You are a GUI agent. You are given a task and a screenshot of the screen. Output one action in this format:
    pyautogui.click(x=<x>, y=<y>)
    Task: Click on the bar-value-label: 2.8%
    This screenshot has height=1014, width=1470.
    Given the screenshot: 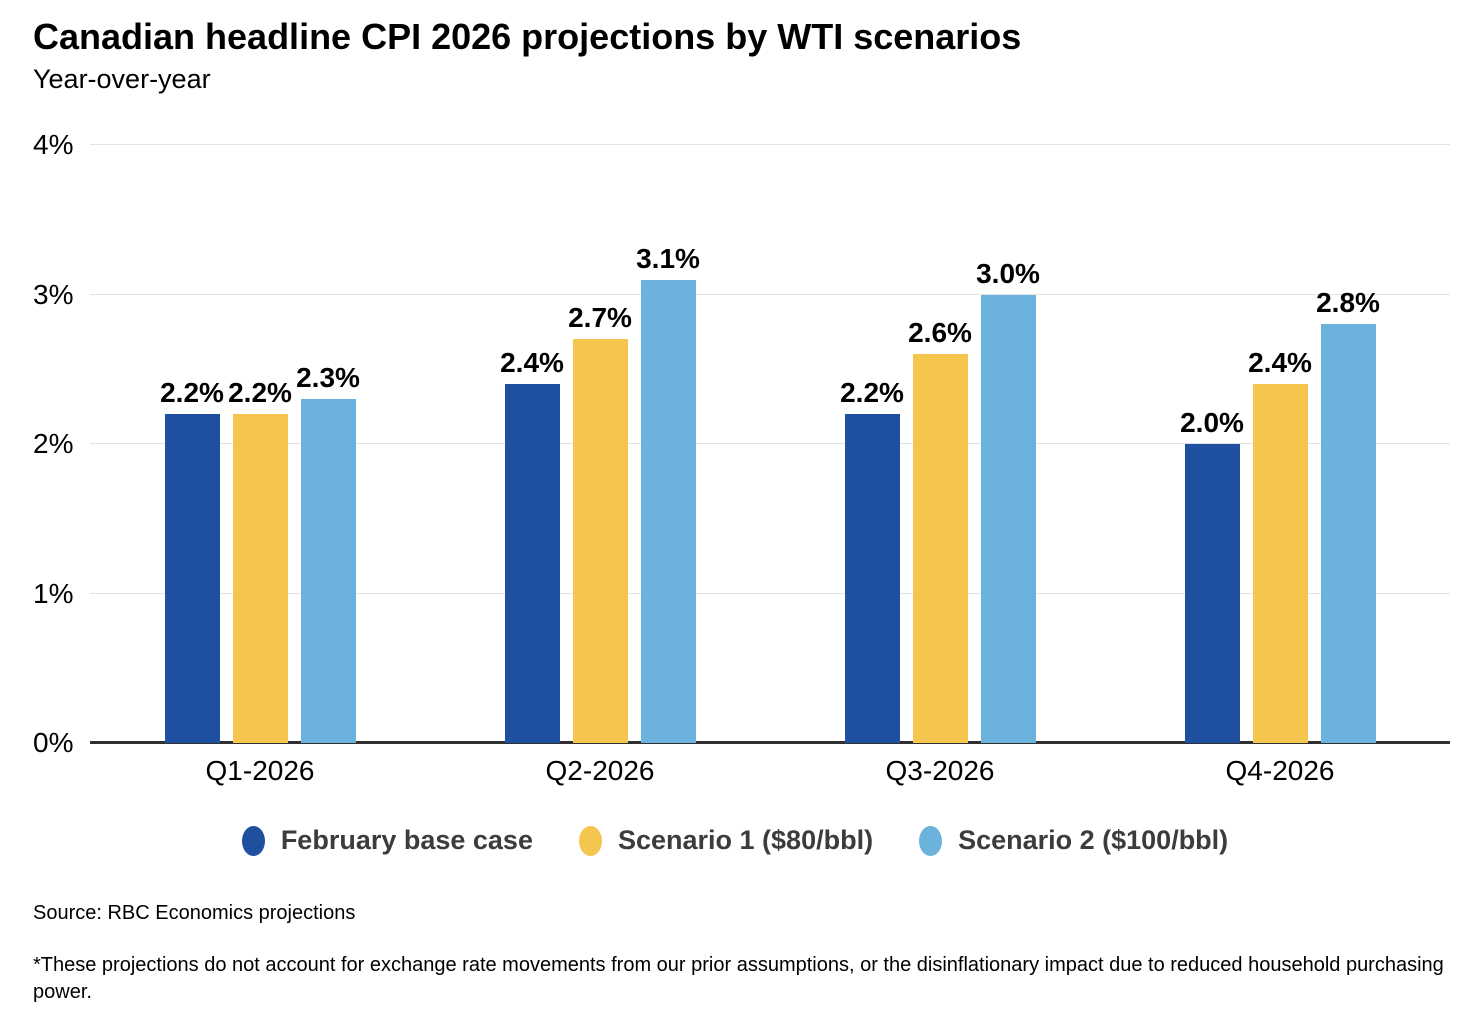 What is the action you would take?
    pyautogui.click(x=1348, y=303)
    